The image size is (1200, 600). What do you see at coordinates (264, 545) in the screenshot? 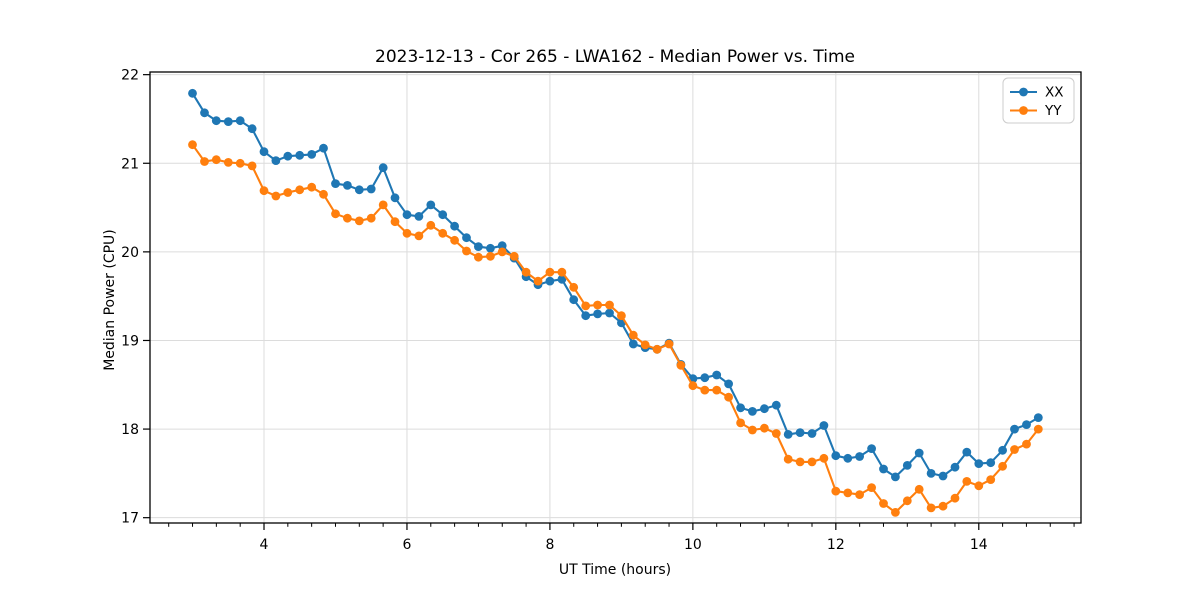
I see `x-tick-label: 4` at bounding box center [264, 545].